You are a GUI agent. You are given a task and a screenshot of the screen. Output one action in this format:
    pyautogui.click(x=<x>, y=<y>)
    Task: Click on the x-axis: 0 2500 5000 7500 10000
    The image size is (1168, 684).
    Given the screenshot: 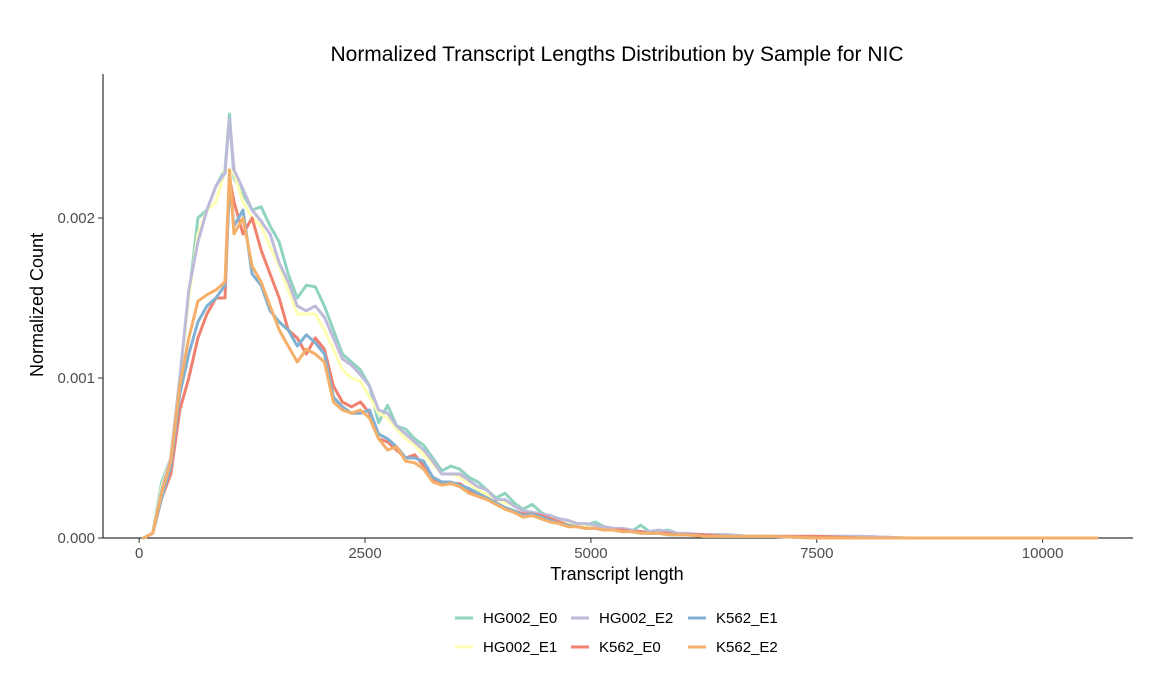 What is the action you would take?
    pyautogui.click(x=618, y=549)
    